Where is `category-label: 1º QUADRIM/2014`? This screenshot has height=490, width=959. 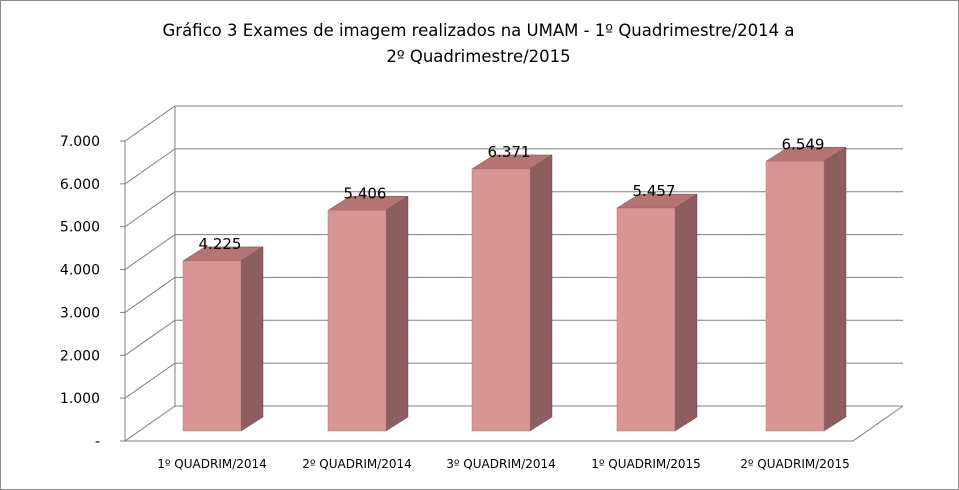
category-label: 1º QUADRIM/2014 is located at coordinates (212, 464).